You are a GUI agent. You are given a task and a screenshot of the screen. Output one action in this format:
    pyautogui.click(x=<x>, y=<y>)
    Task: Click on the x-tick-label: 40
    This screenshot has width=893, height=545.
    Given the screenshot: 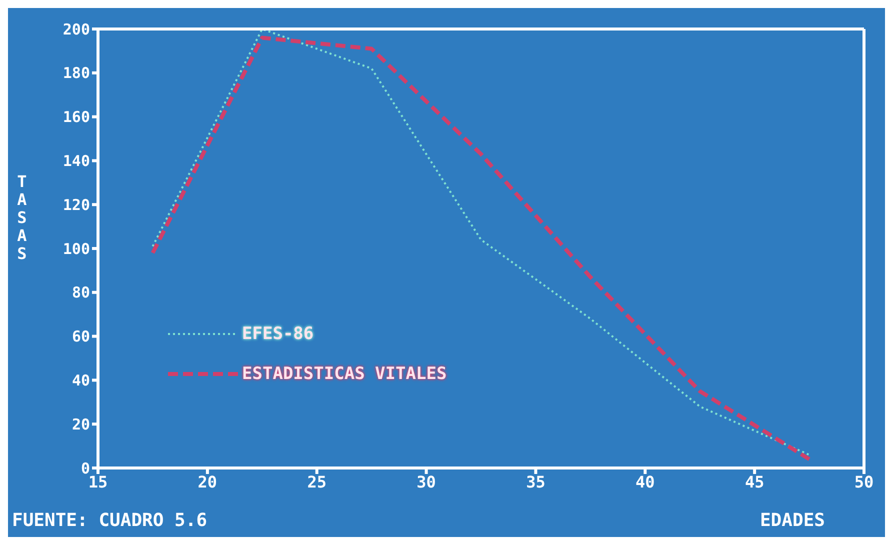 What is the action you would take?
    pyautogui.click(x=645, y=482)
    